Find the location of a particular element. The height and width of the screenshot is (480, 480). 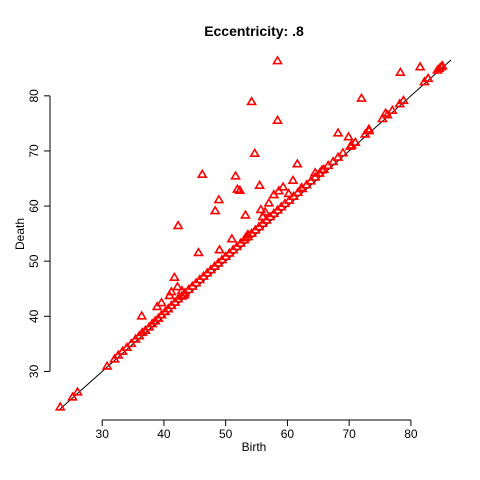

y-tick-label: 40 is located at coordinates (34, 316).